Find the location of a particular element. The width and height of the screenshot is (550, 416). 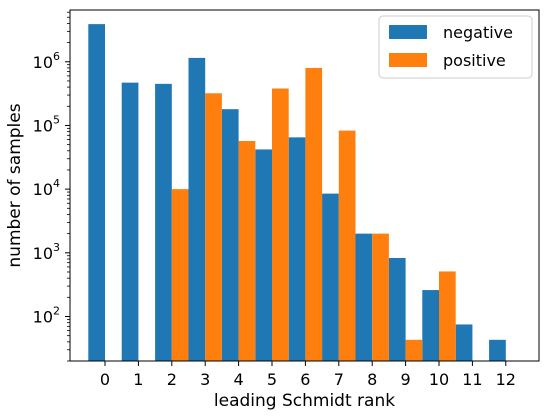

x-tick-label: 8 is located at coordinates (372, 379).